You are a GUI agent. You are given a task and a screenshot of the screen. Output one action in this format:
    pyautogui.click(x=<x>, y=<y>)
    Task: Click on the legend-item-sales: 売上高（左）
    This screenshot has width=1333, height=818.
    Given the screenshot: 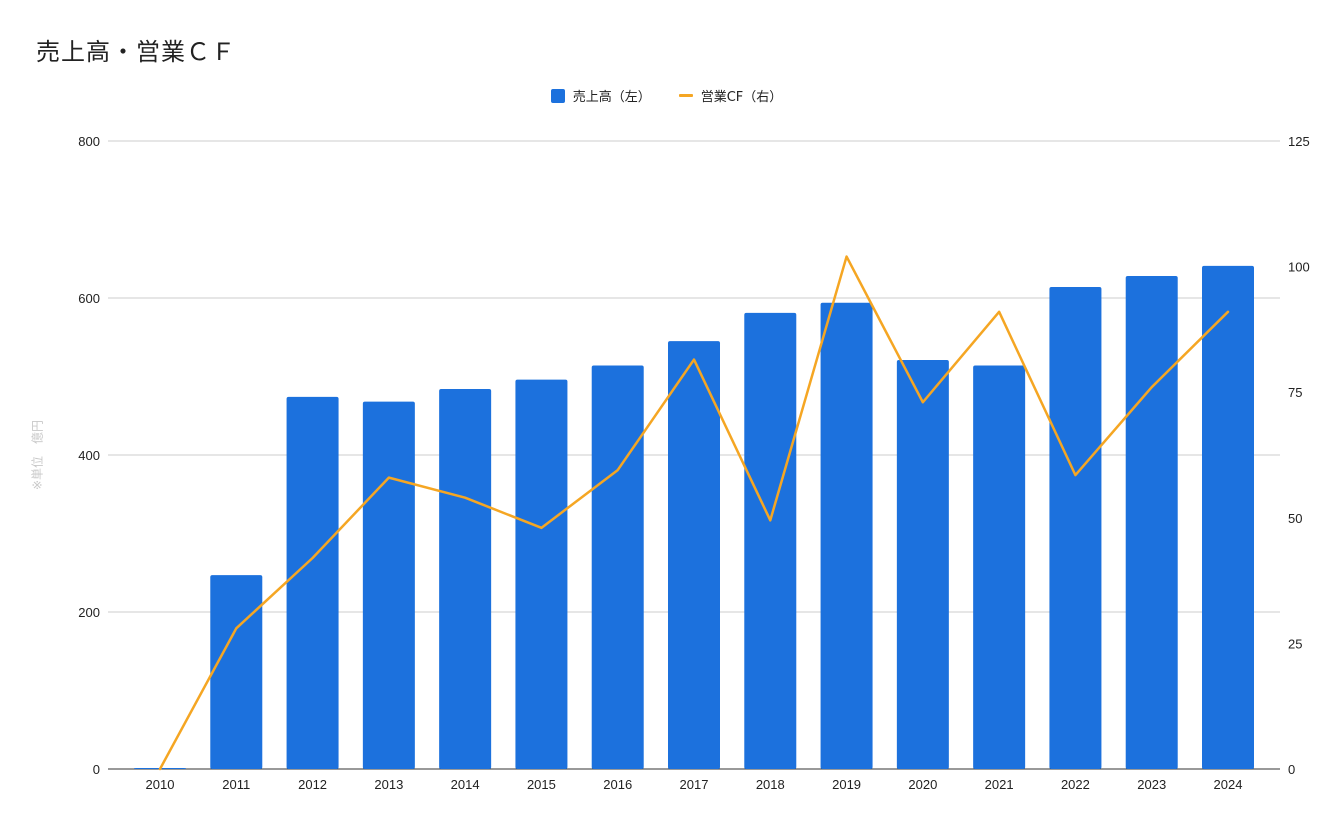 What is the action you would take?
    pyautogui.click(x=600, y=95)
    